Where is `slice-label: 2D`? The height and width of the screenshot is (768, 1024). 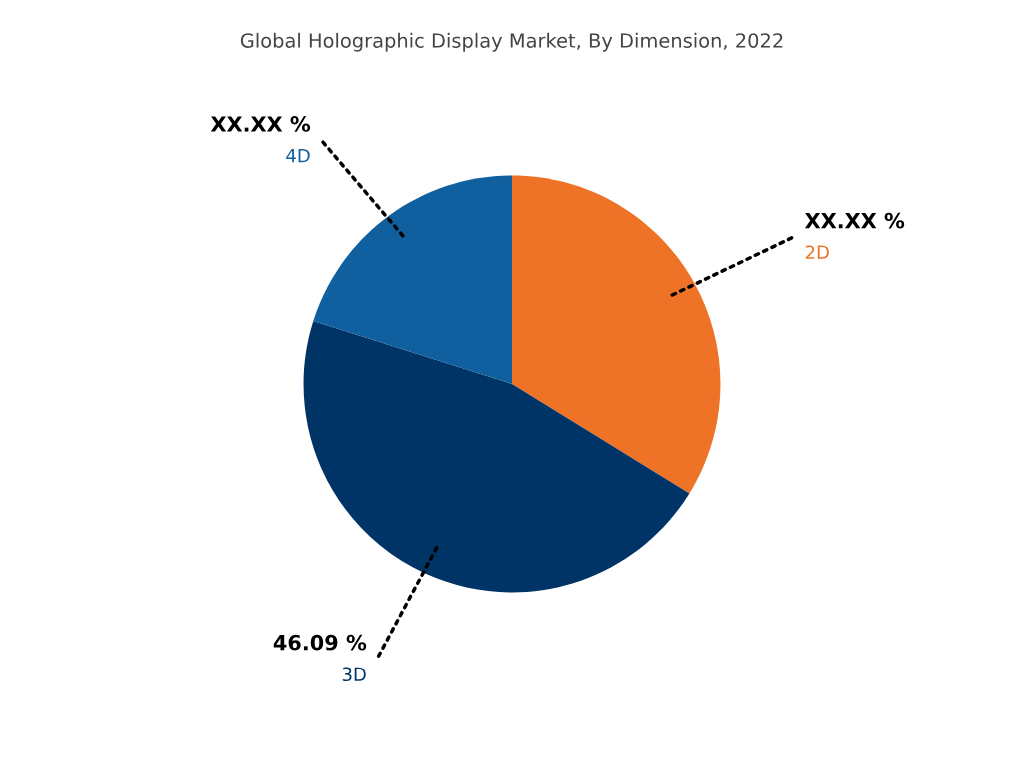
slice-label: 2D is located at coordinates (817, 252).